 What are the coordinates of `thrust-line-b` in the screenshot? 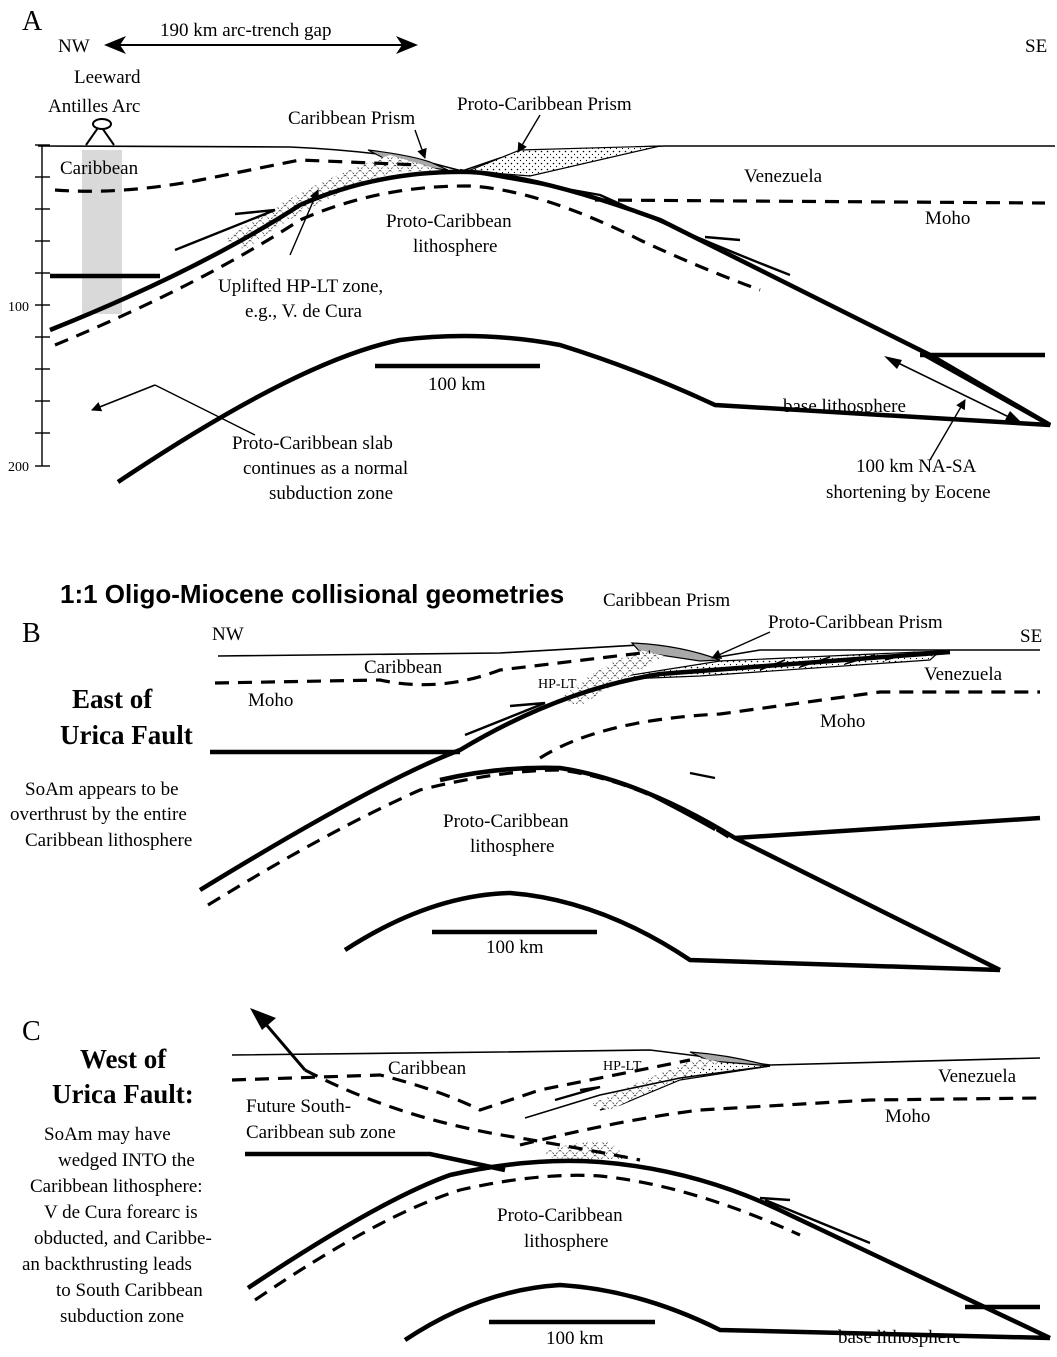 It's located at (677, 810).